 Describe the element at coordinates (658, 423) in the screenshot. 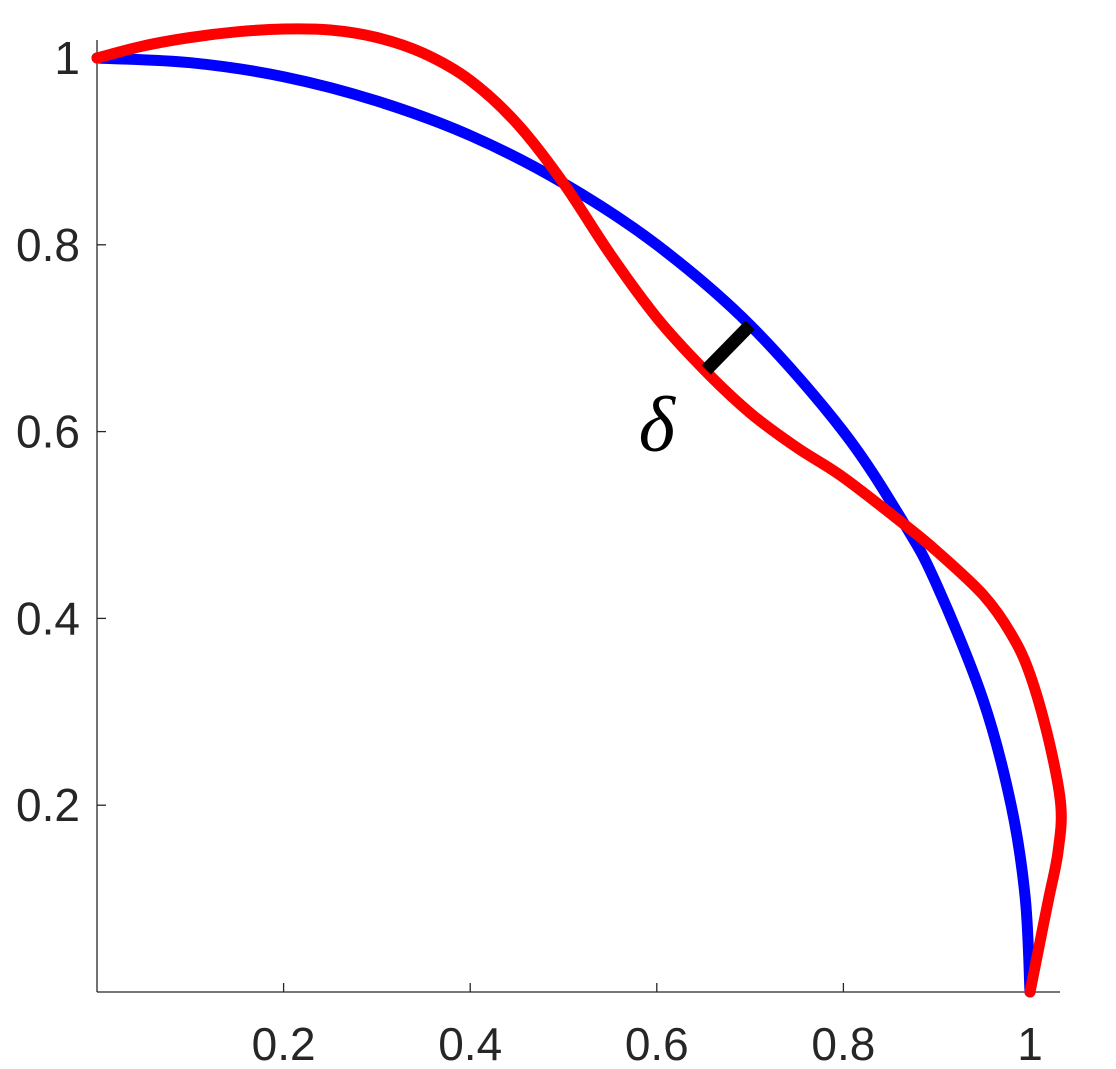

I see `delta-label: δ` at that location.